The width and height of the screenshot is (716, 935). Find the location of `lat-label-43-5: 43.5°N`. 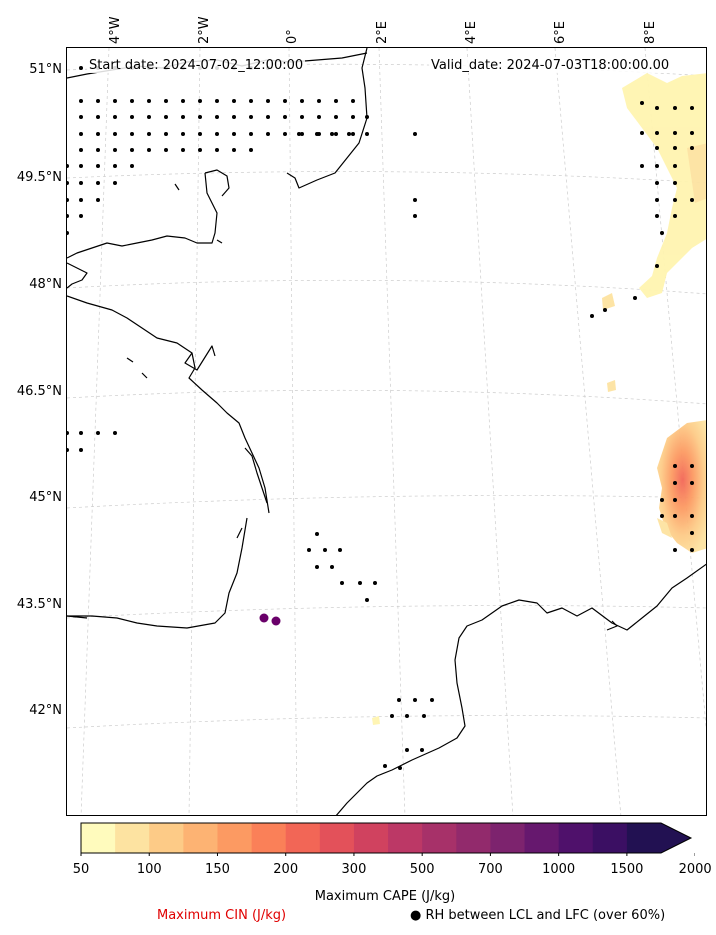

lat-label-43-5: 43.5°N is located at coordinates (39, 604).